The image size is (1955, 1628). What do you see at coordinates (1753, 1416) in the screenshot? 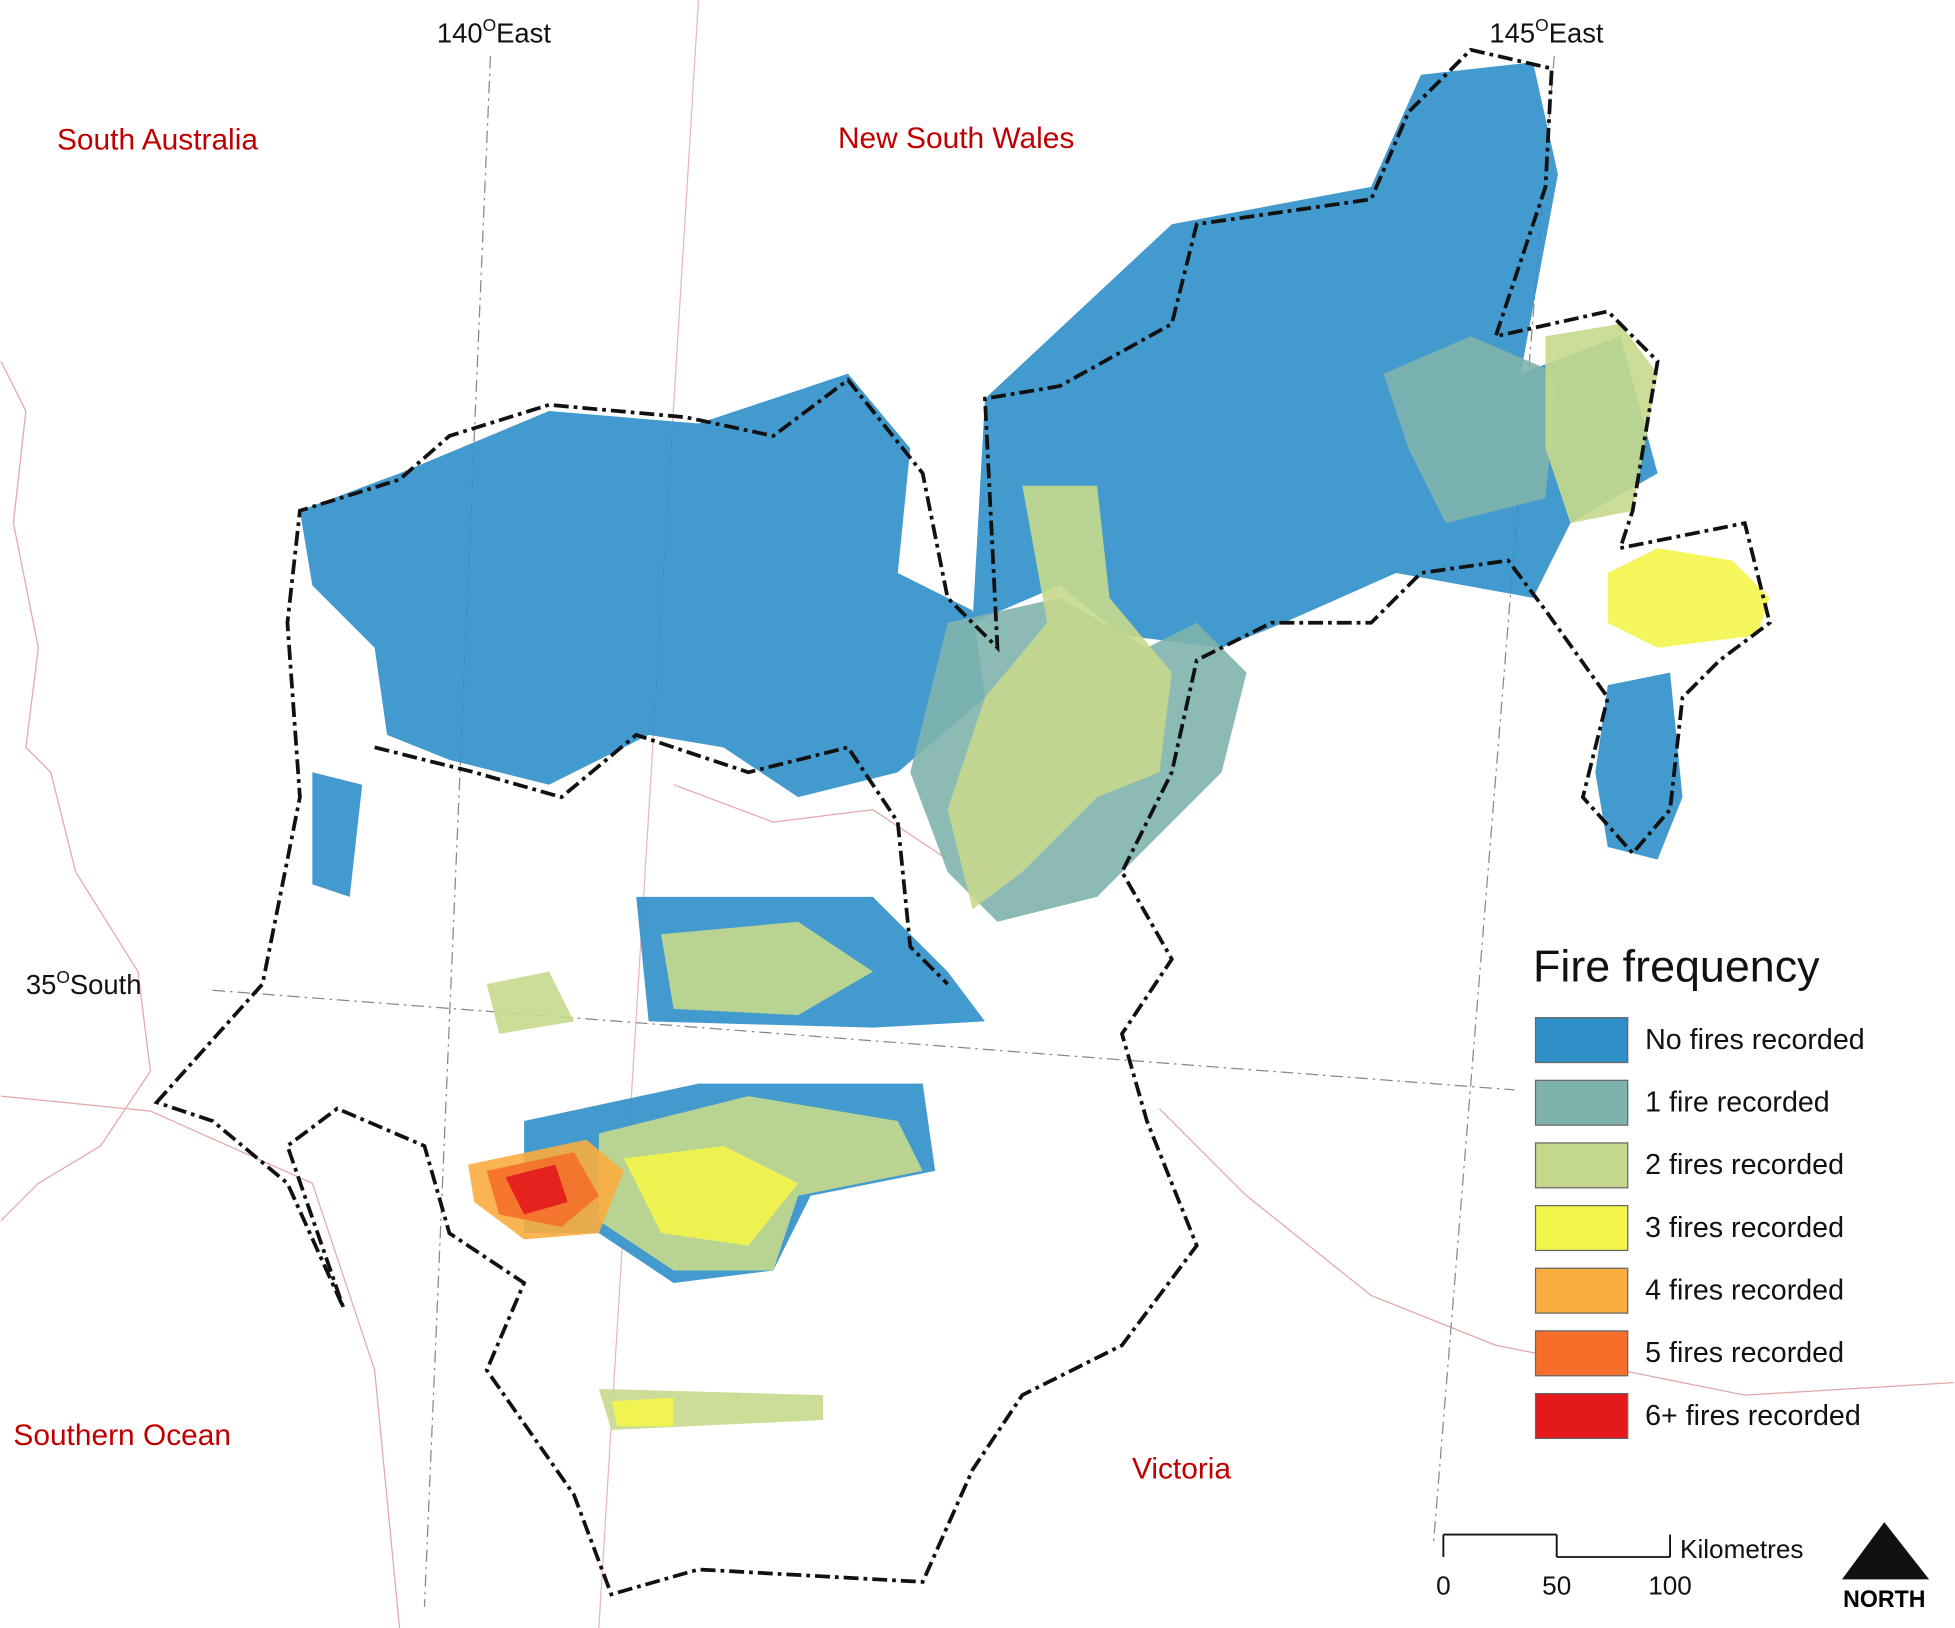
I see `legend-label: 6+ fires recorded` at bounding box center [1753, 1416].